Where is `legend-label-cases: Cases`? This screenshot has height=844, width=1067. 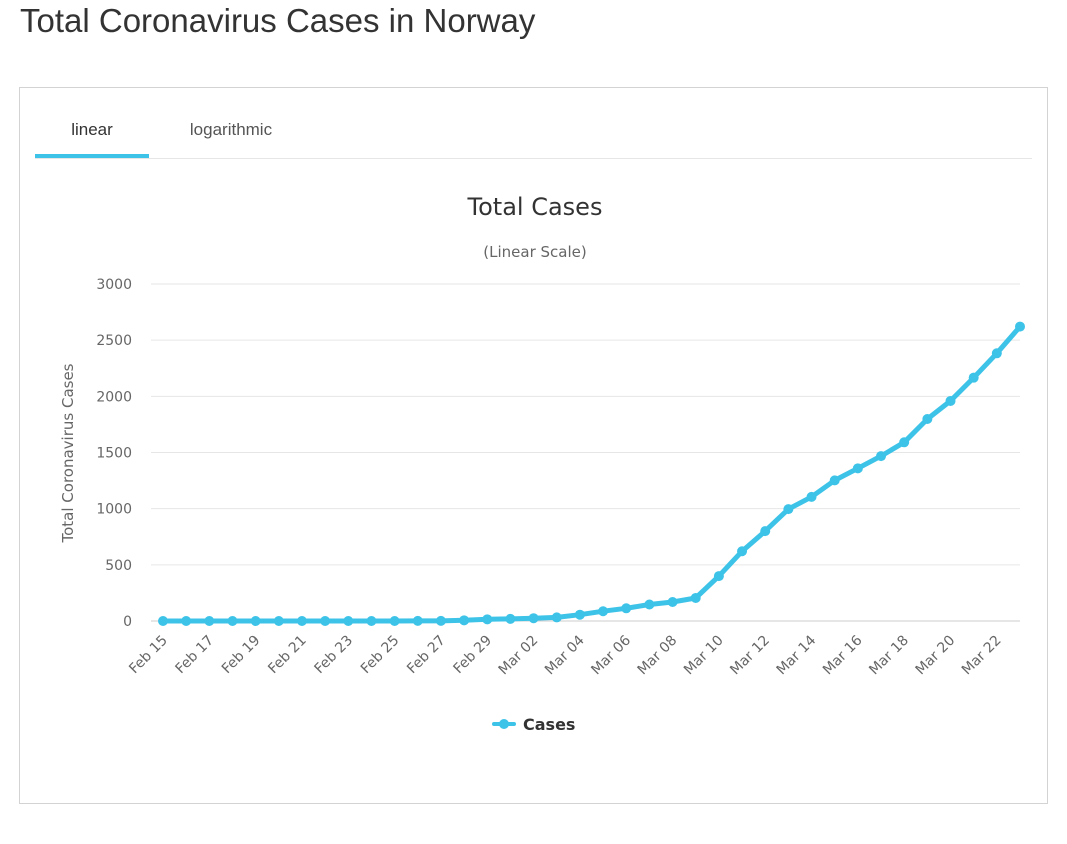
legend-label-cases: Cases is located at coordinates (549, 724).